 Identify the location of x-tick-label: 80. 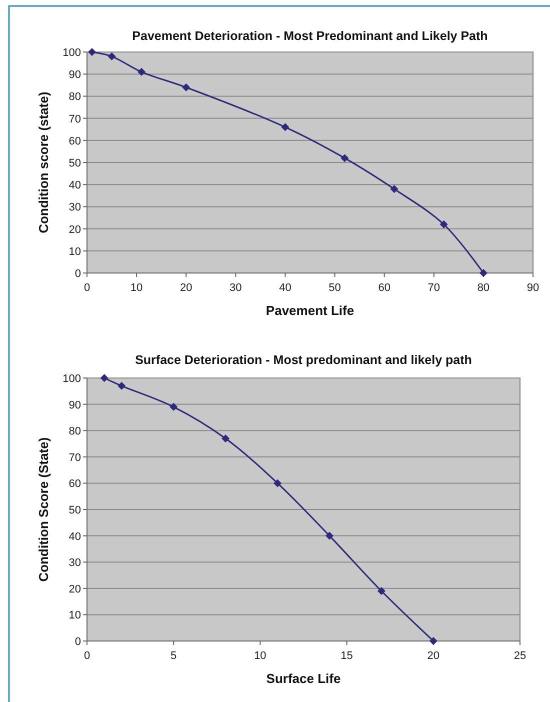
(483, 288).